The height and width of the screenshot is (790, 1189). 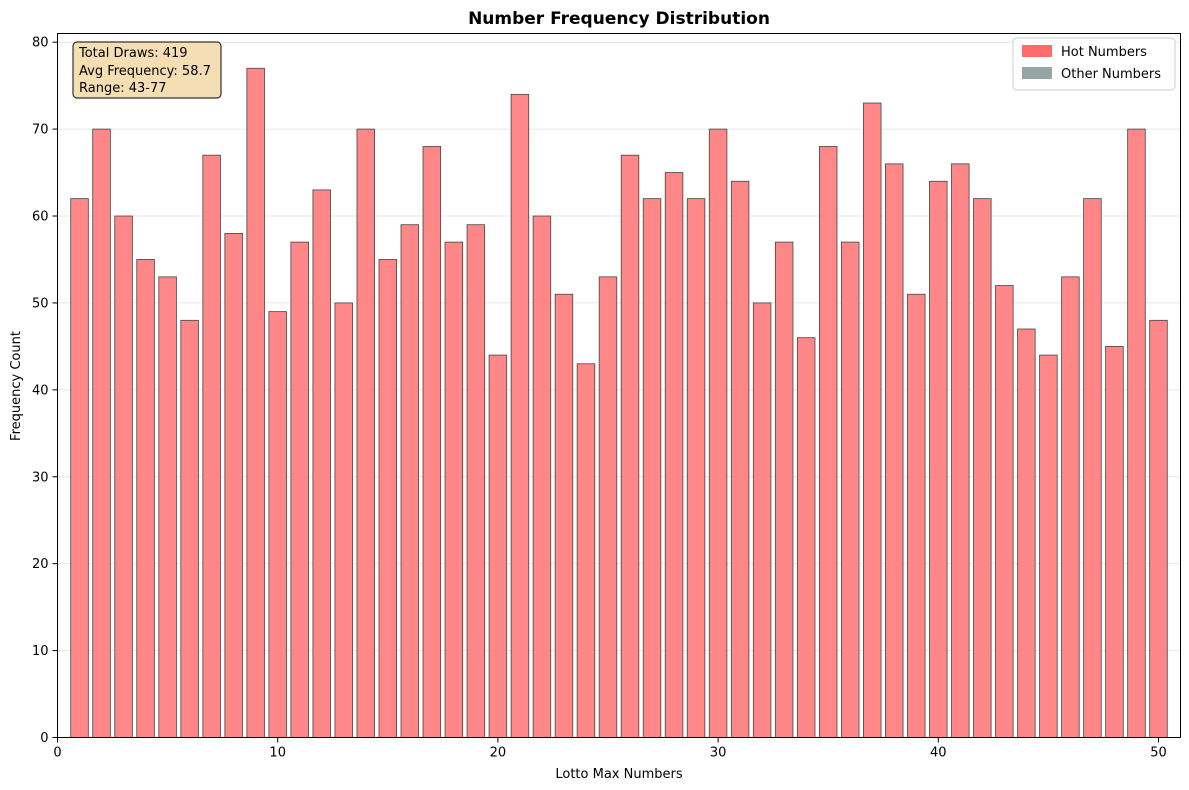 I want to click on legend-frame, so click(x=1094, y=64).